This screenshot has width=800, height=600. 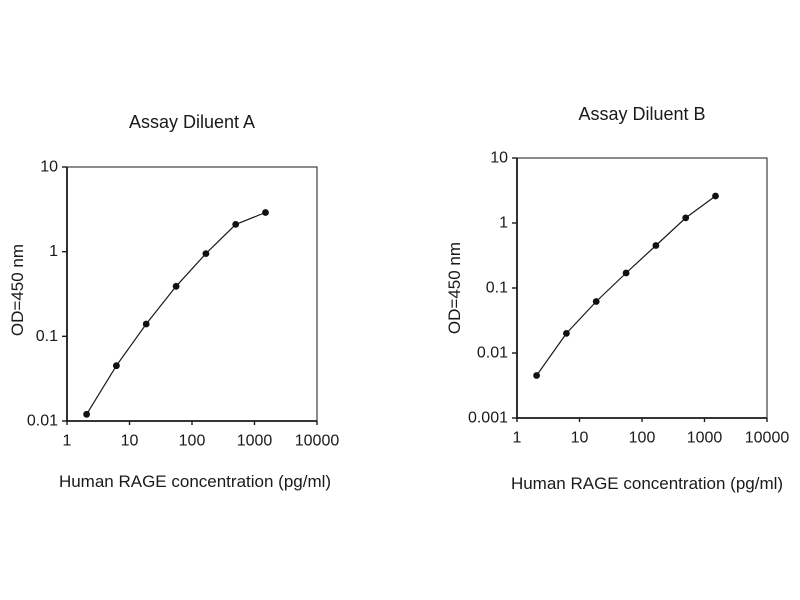 I want to click on chart-b-x-axis-label: Human RAGE concentration (pg/ml), so click(x=647, y=483).